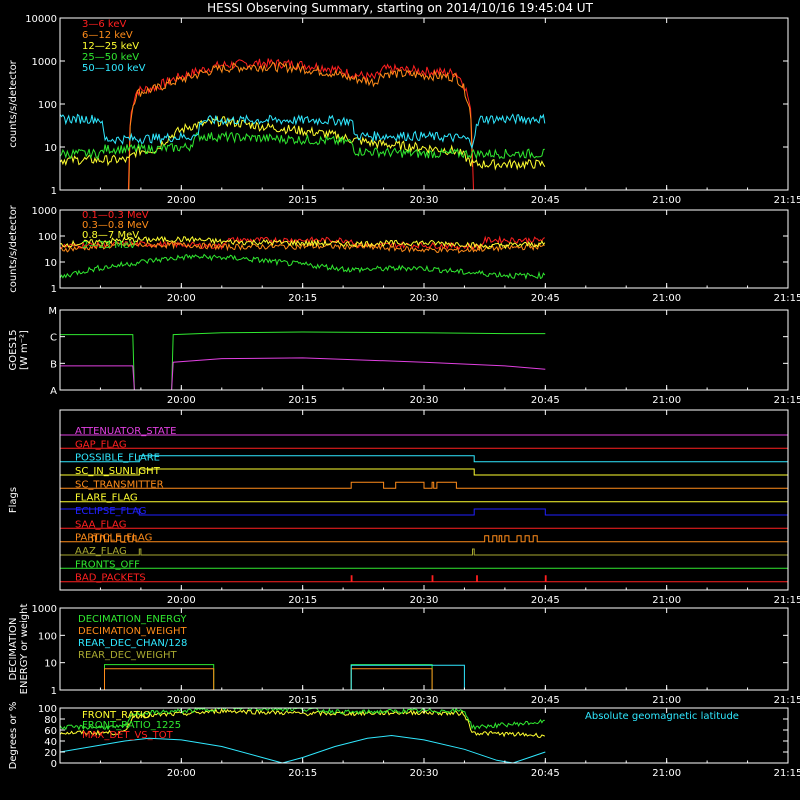 This screenshot has width=800, height=800. Describe the element at coordinates (131, 725) in the screenshot. I see `legend-entry-5-1: FRONT_RATIO_1225` at that location.